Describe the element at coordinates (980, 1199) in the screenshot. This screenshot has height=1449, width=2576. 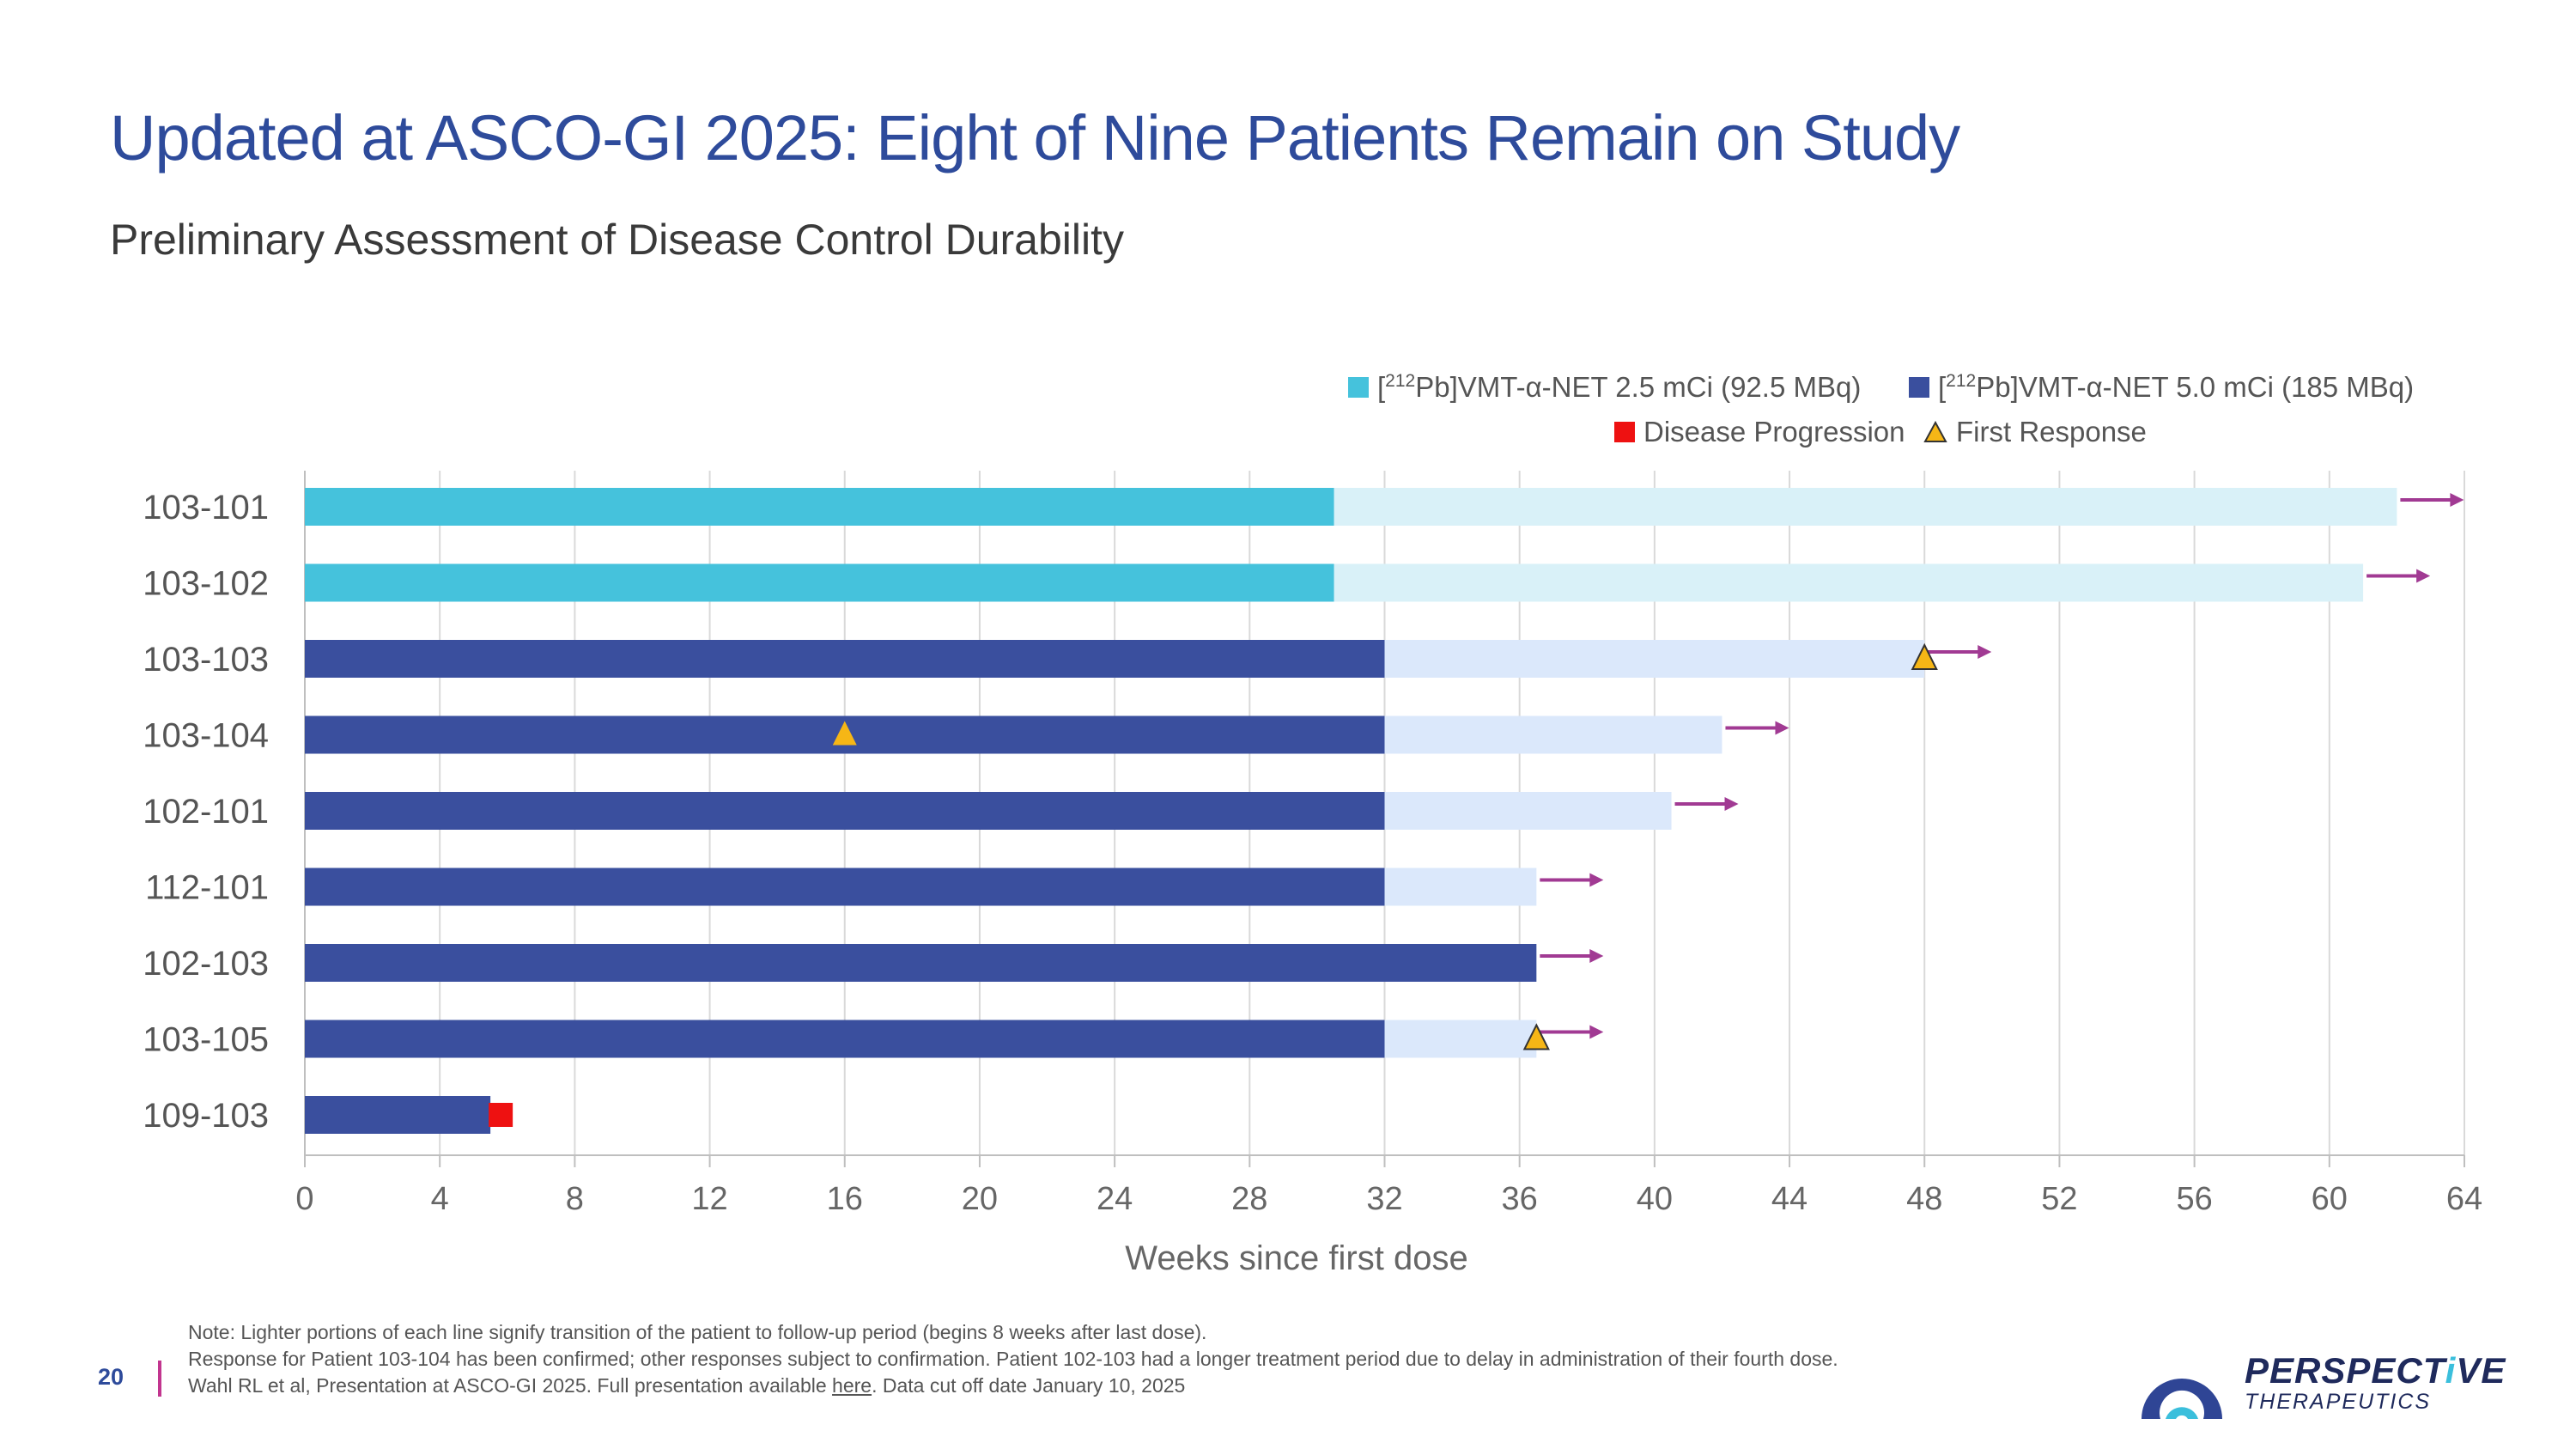
I see `x-tick-label: 20` at that location.